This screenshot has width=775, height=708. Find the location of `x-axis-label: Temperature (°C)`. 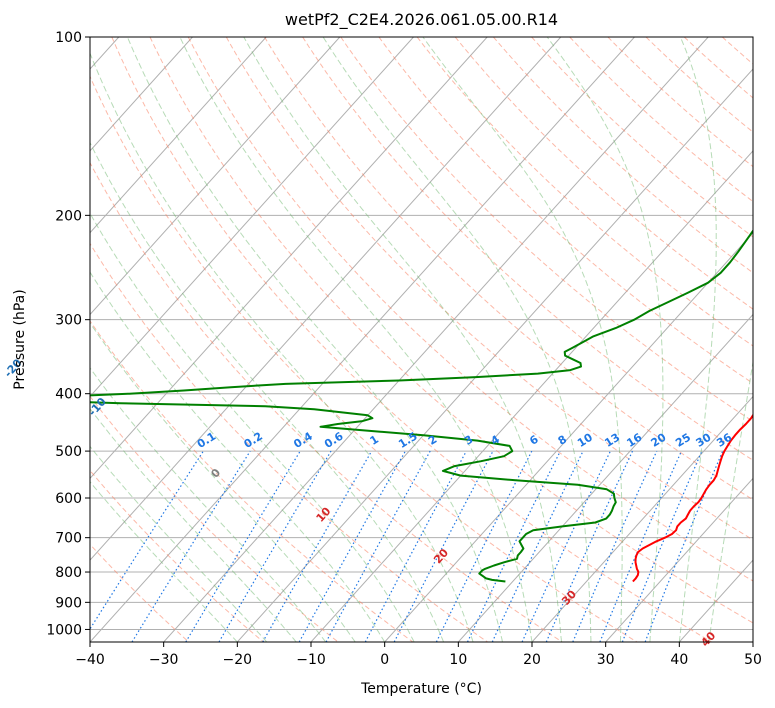

x-axis-label: Temperature (°C) is located at coordinates (421, 689).